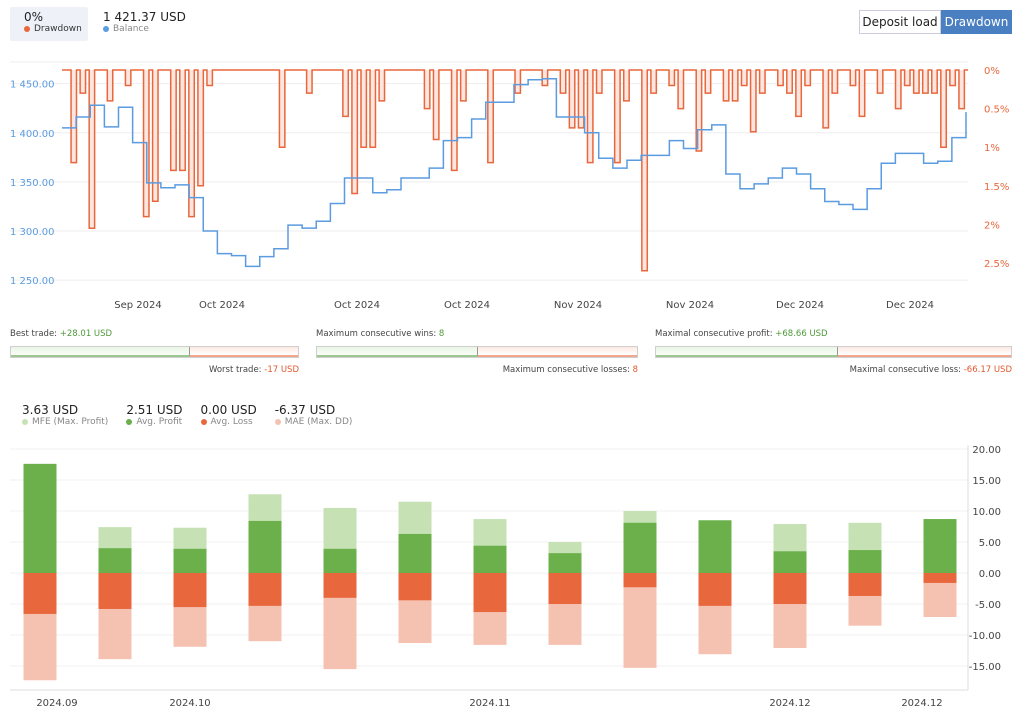 The height and width of the screenshot is (716, 1024). I want to click on summary-value: 2.51 USD, so click(154, 410).